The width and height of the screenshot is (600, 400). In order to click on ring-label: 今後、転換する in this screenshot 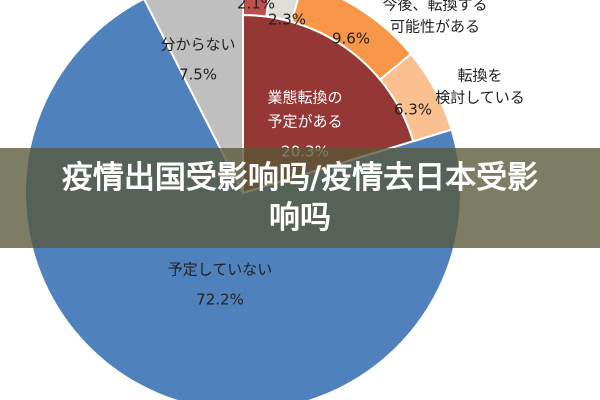, I will do `click(434, 7)`.